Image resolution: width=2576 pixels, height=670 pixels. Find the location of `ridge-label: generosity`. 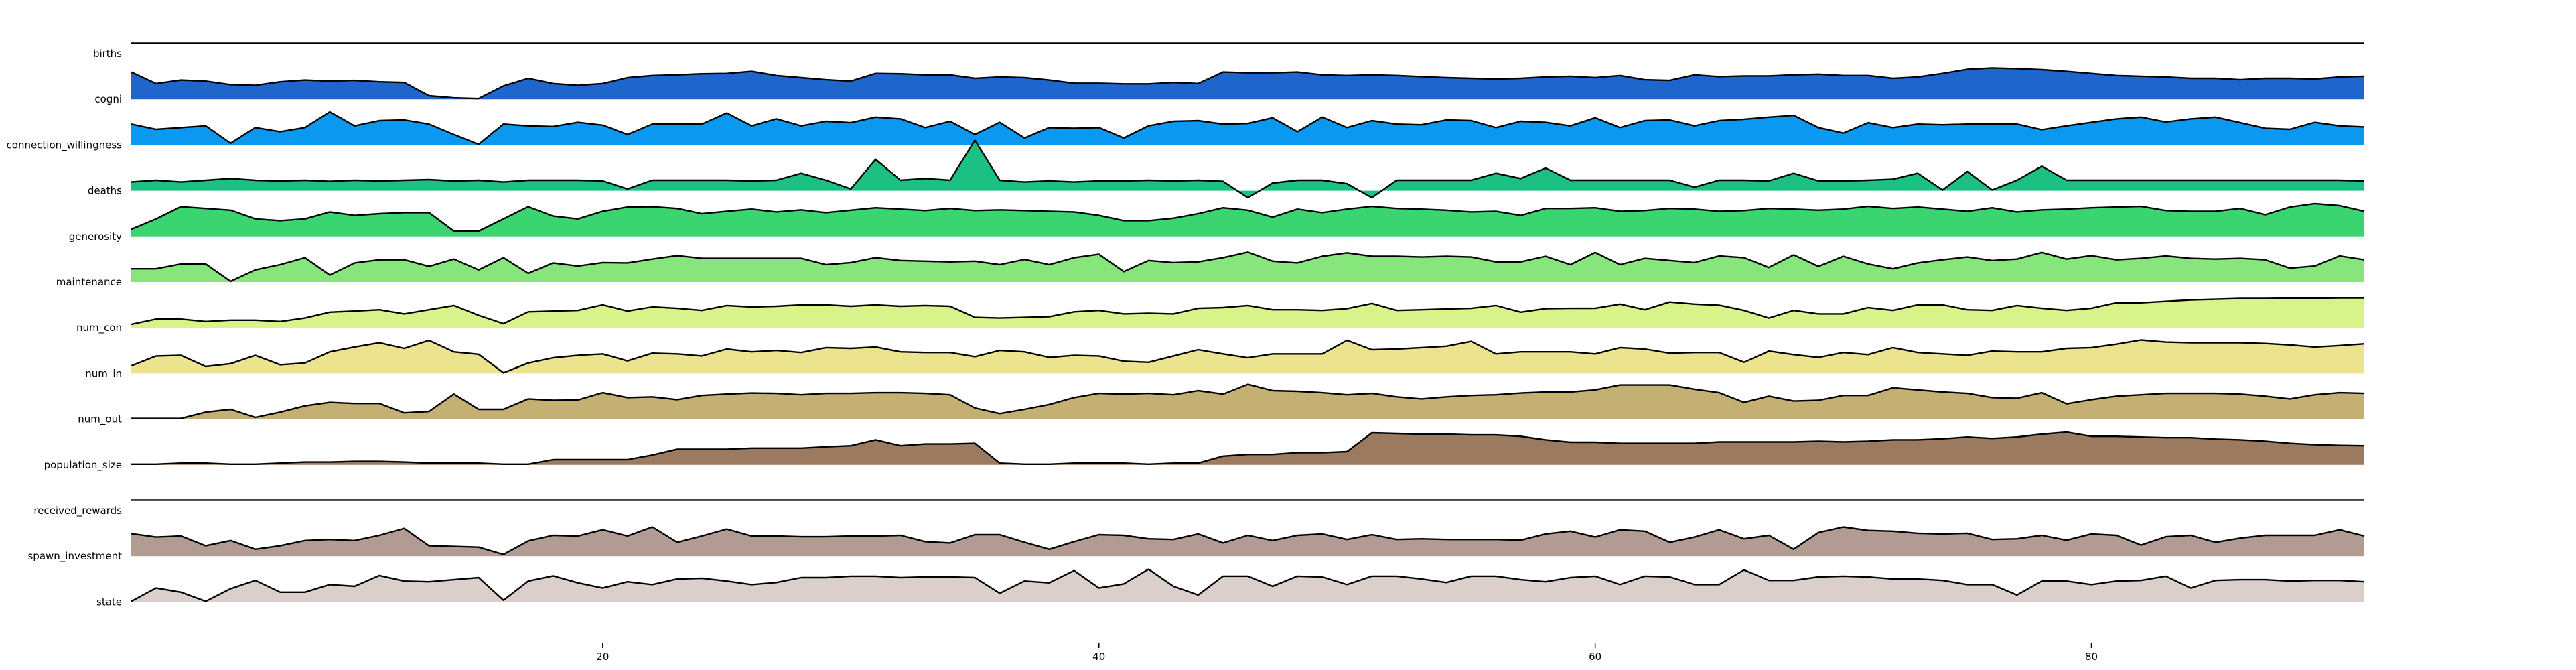

ridge-label: generosity is located at coordinates (95, 237).